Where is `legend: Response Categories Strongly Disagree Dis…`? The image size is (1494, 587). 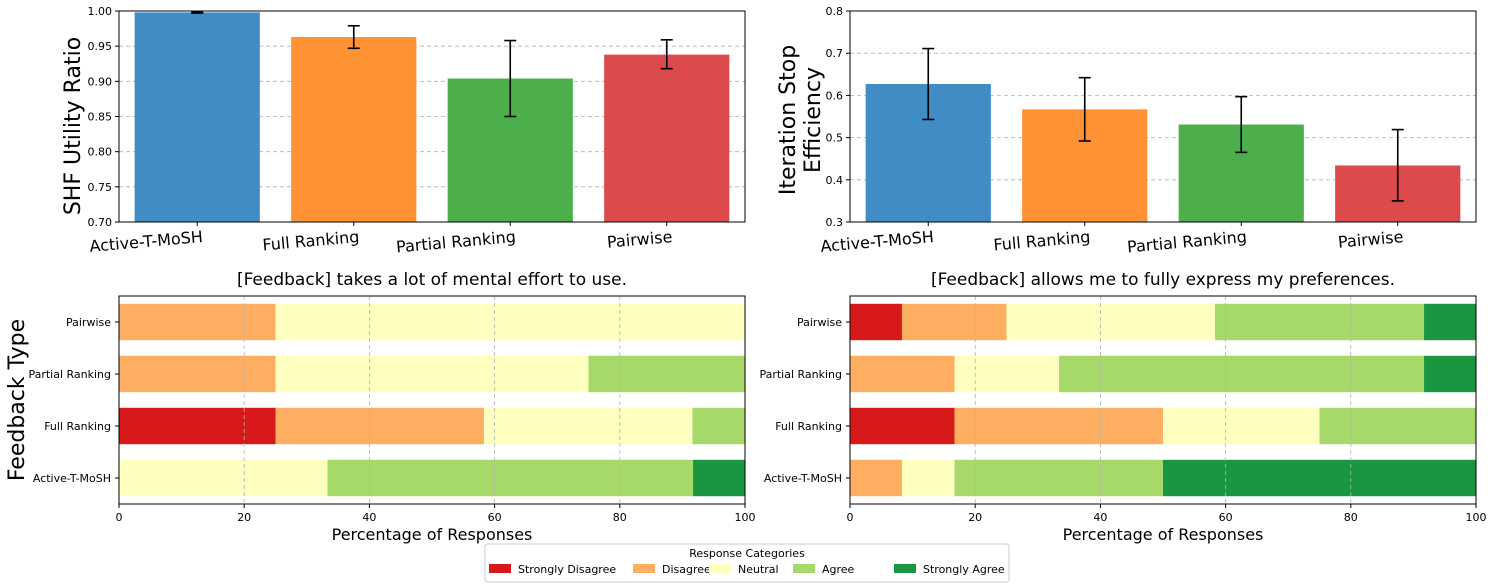
legend: Response Categories Strongly Disagree Dis… is located at coordinates (747, 563).